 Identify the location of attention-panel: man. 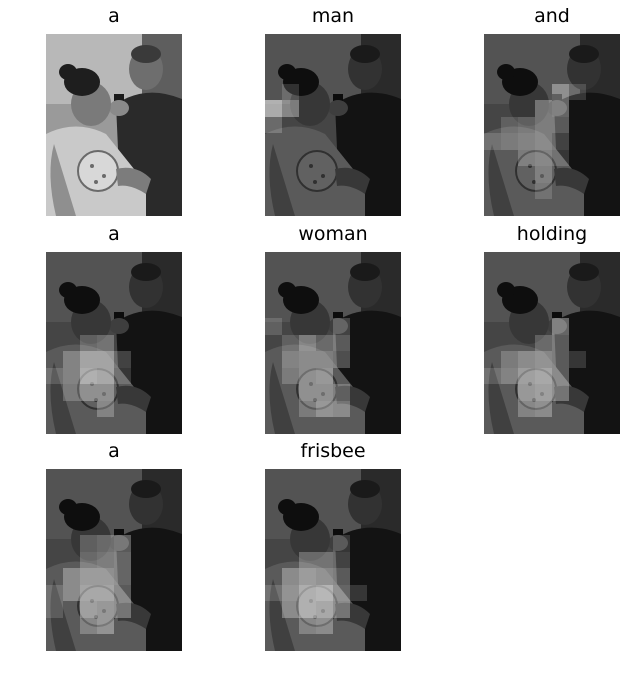
(333, 110).